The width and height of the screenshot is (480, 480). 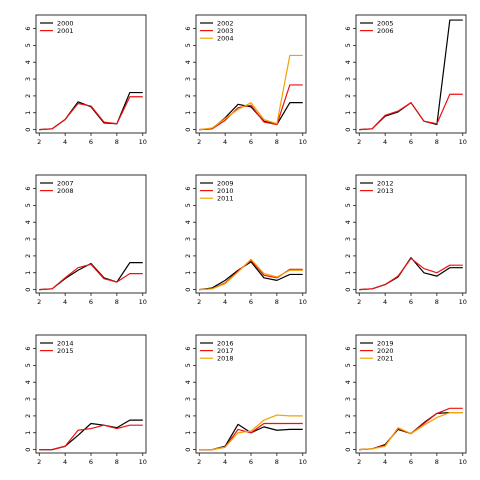 I want to click on legend-label: 2008, so click(x=65, y=191).